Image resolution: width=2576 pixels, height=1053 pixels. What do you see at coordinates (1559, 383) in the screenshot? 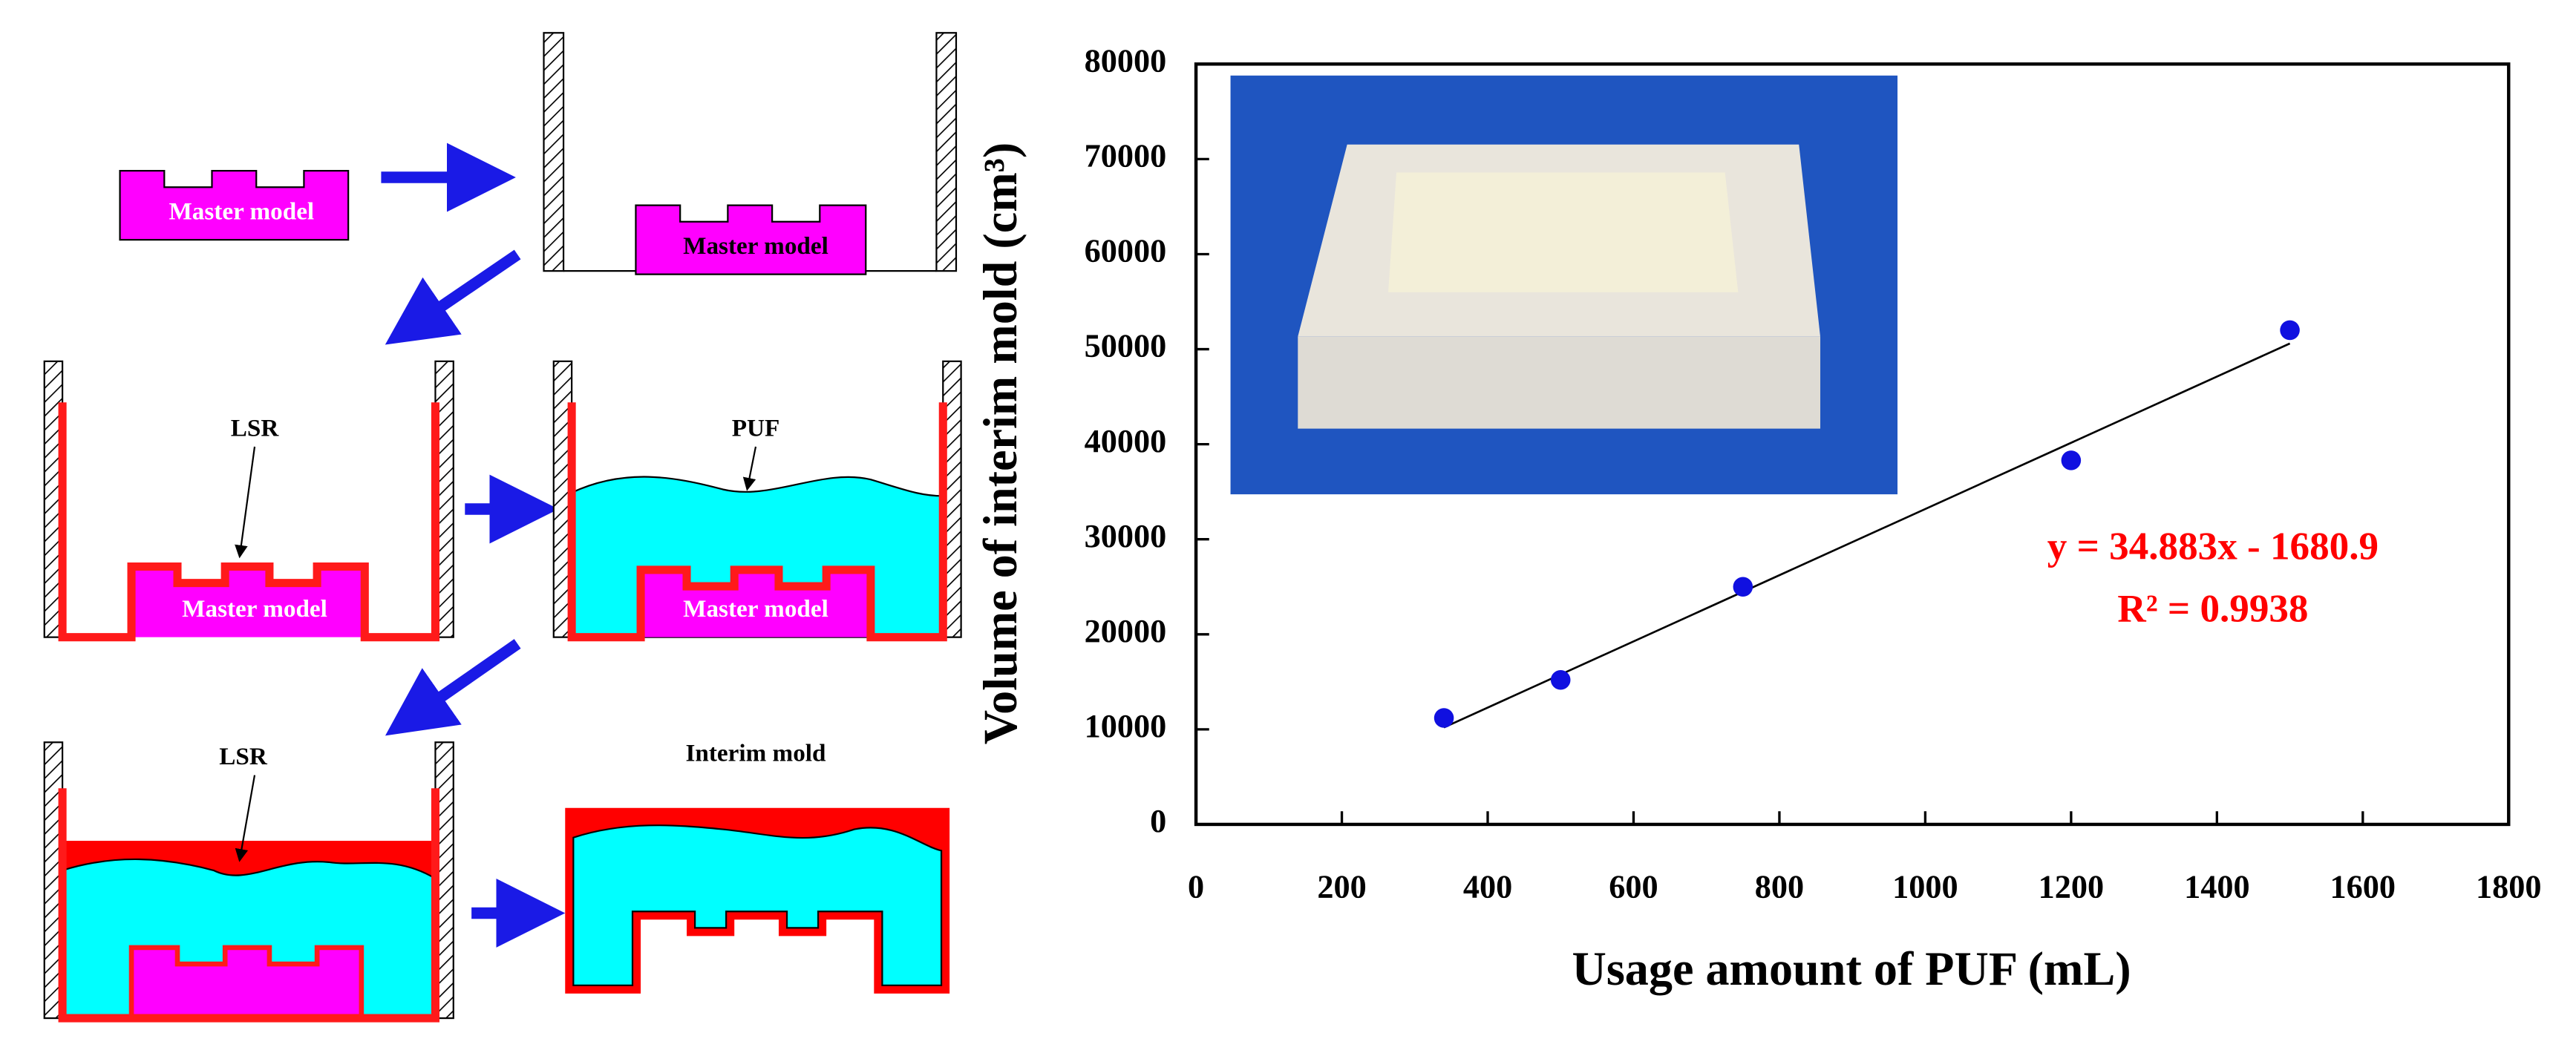
I see `box-side` at bounding box center [1559, 383].